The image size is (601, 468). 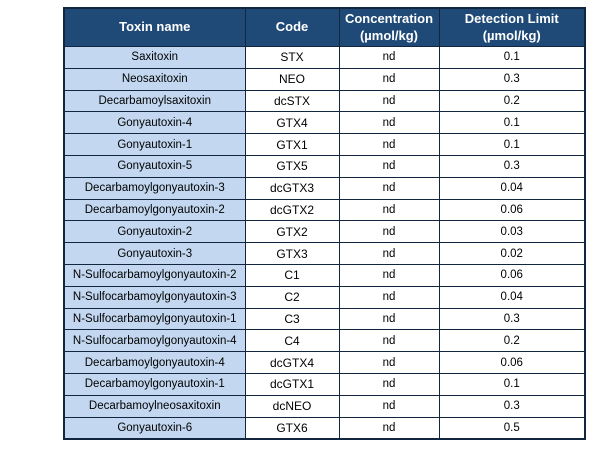 I want to click on table-row: N-Sulfocarbamoylgonyautoxin-2 C1 nd 0.06, so click(x=324, y=275).